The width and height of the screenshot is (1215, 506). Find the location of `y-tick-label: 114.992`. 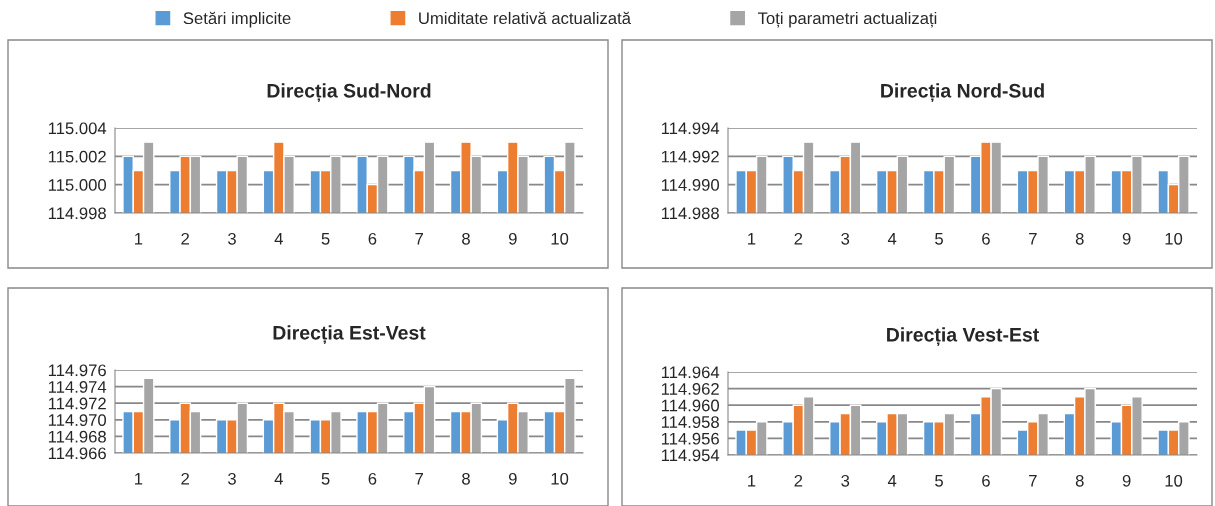

y-tick-label: 114.992 is located at coordinates (690, 156).